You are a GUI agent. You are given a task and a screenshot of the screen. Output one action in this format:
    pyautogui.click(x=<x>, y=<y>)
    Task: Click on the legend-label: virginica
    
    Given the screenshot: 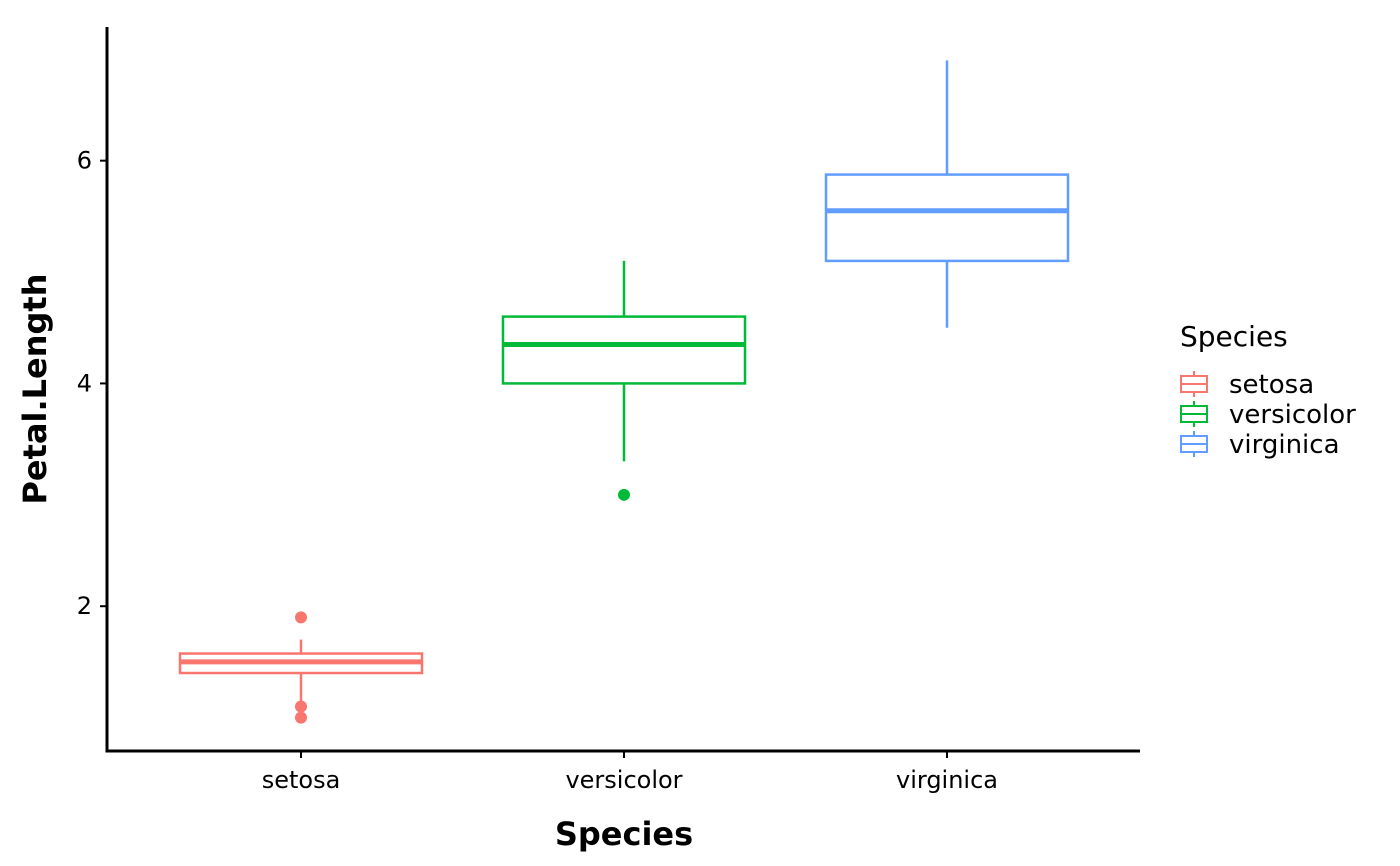 What is the action you would take?
    pyautogui.click(x=1284, y=445)
    